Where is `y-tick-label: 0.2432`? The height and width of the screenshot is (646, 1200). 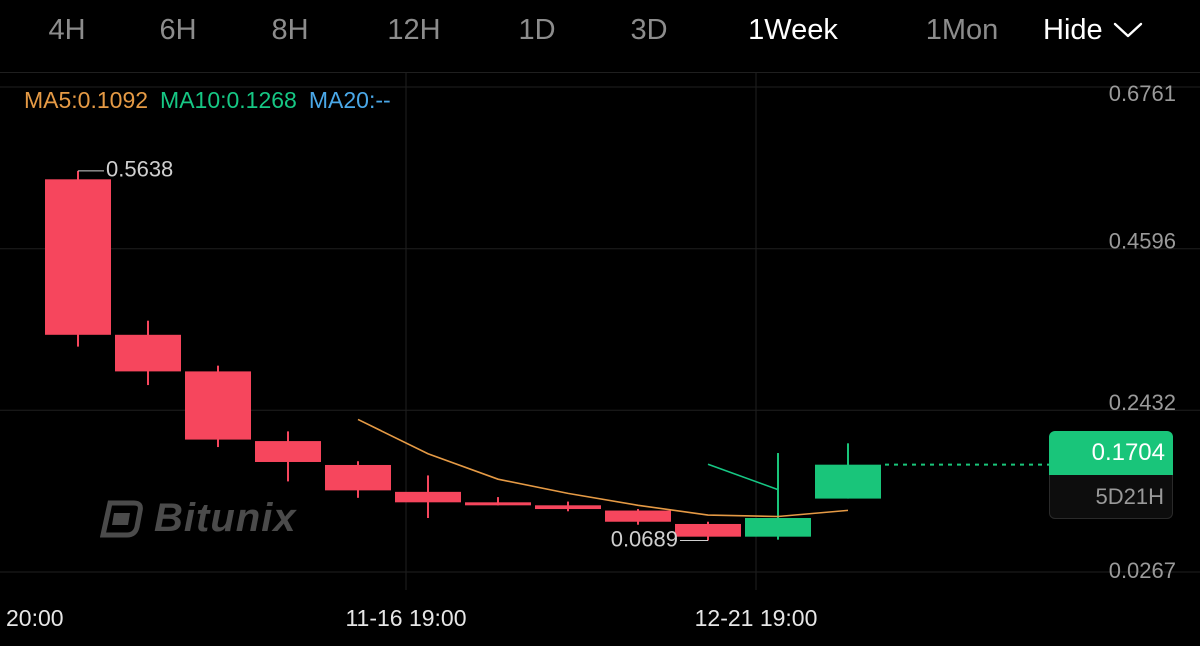 y-tick-label: 0.2432 is located at coordinates (1142, 402).